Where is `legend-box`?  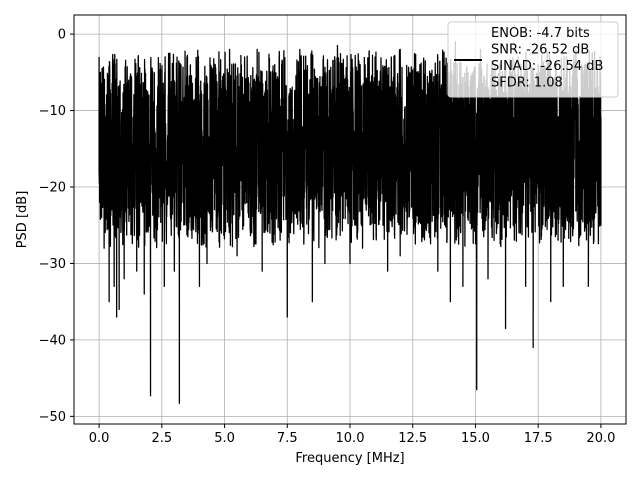
legend-box is located at coordinates (533, 59).